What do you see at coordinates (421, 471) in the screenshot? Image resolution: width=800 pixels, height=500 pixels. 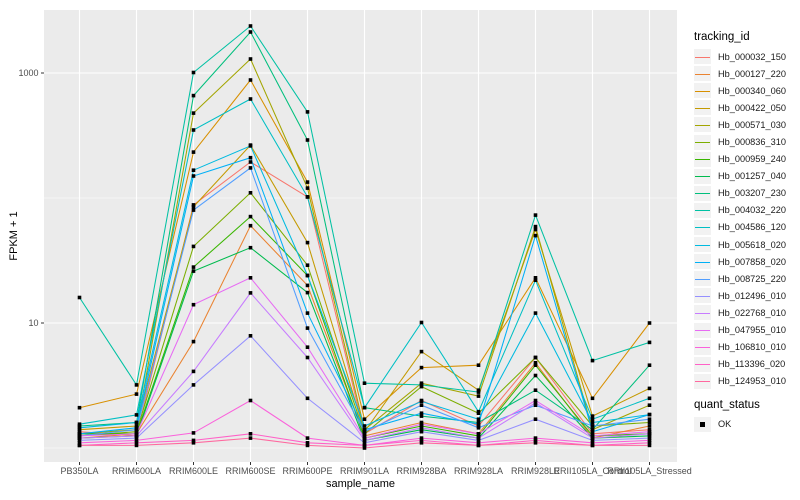 I see `x-tick-label: RRIM928BA` at bounding box center [421, 471].